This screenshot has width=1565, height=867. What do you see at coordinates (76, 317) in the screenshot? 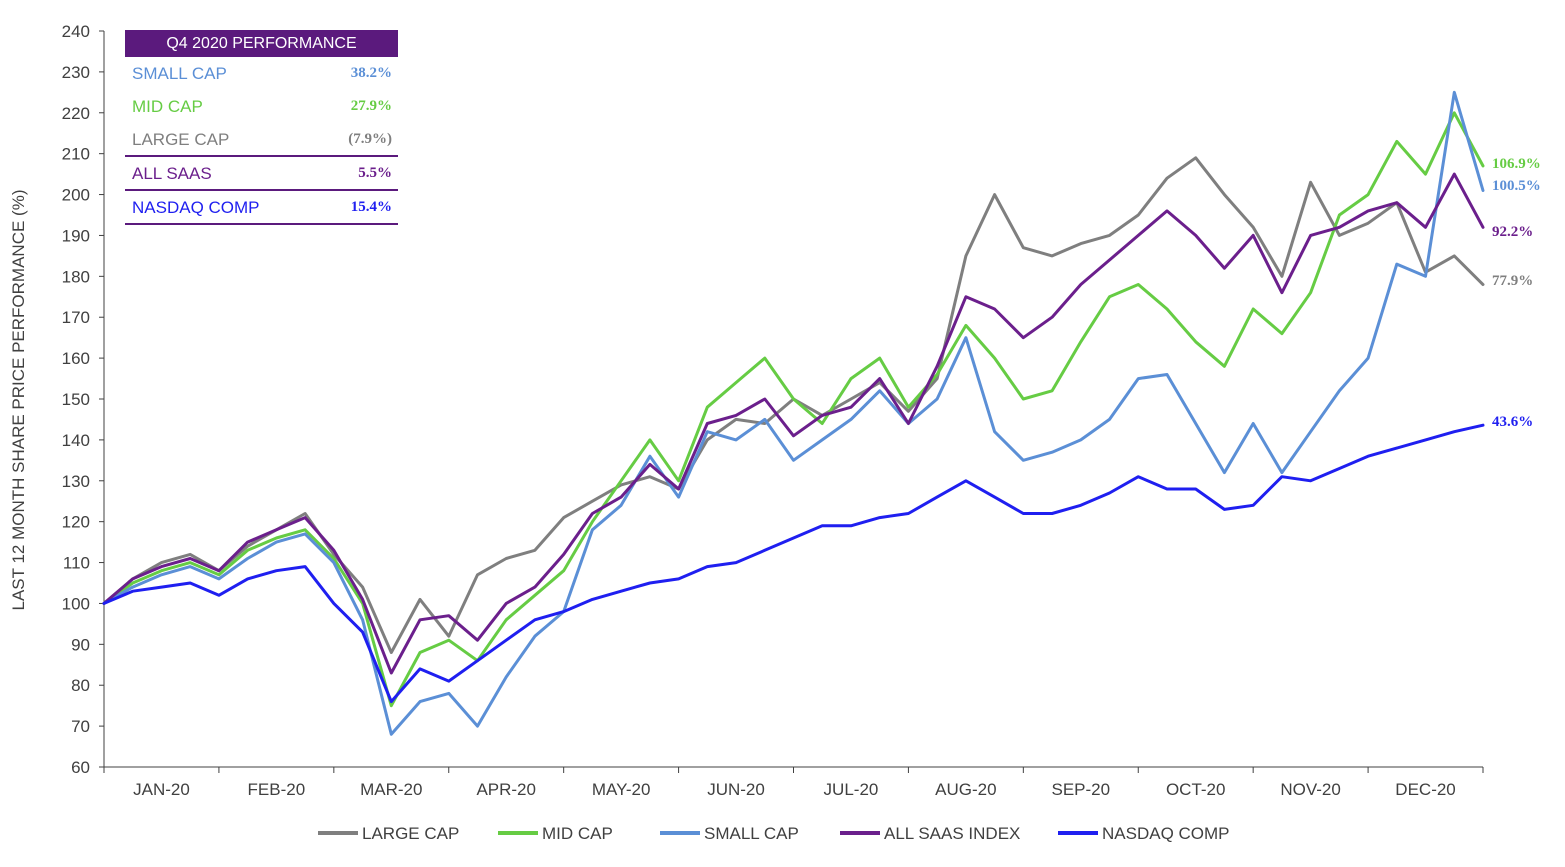
I see `y-tick-label: 170` at bounding box center [76, 317].